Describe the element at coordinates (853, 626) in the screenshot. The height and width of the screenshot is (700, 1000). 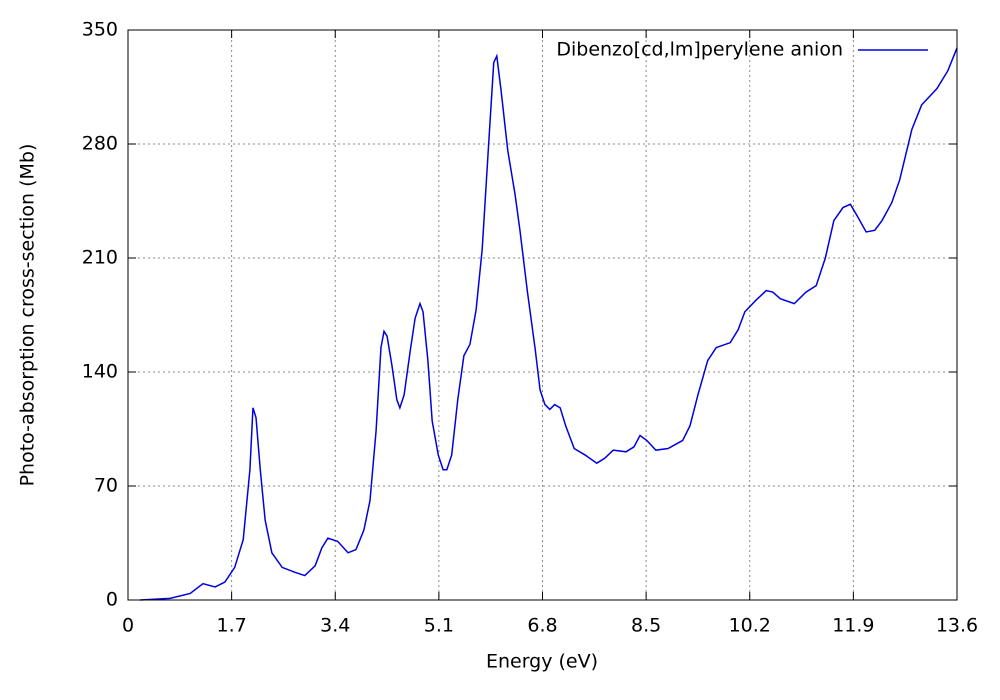
I see `x-tick-label: 11.9` at that location.